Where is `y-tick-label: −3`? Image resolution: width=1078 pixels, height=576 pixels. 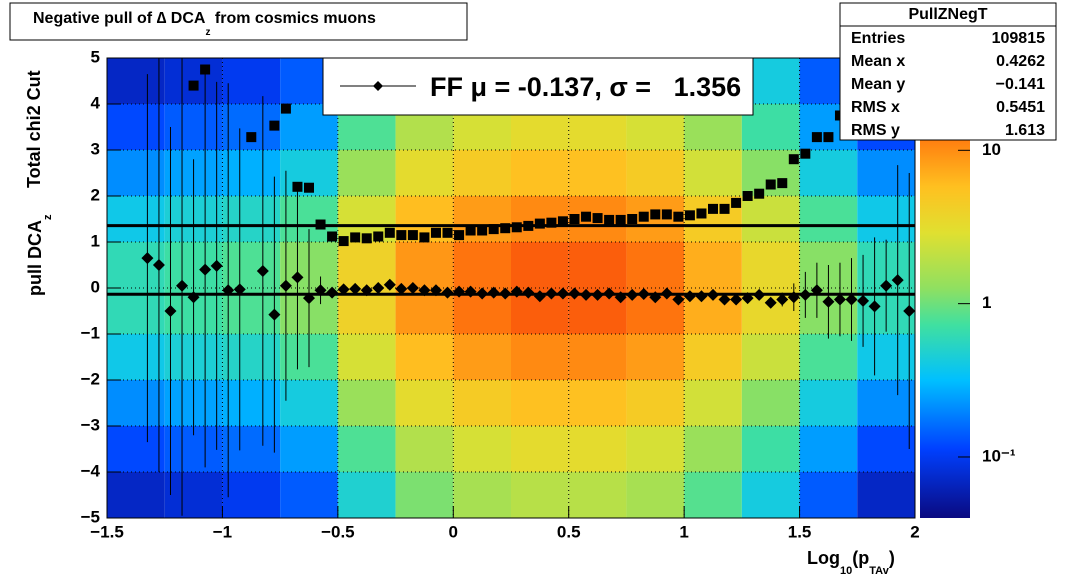
y-tick-label: −3 is located at coordinates (90, 424).